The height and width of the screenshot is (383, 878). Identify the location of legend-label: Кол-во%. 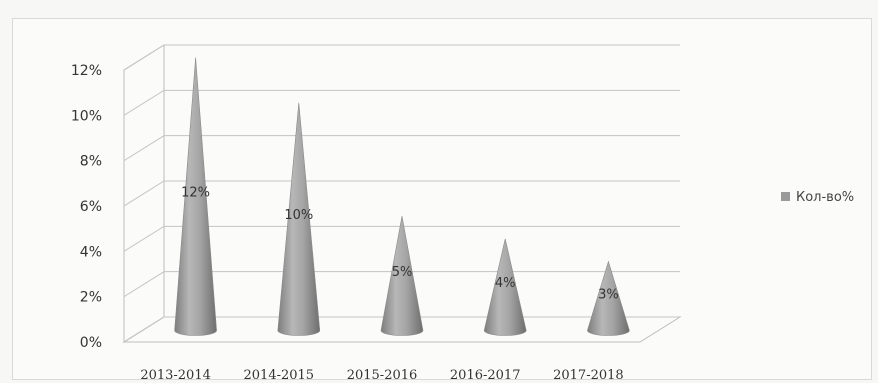
(825, 197).